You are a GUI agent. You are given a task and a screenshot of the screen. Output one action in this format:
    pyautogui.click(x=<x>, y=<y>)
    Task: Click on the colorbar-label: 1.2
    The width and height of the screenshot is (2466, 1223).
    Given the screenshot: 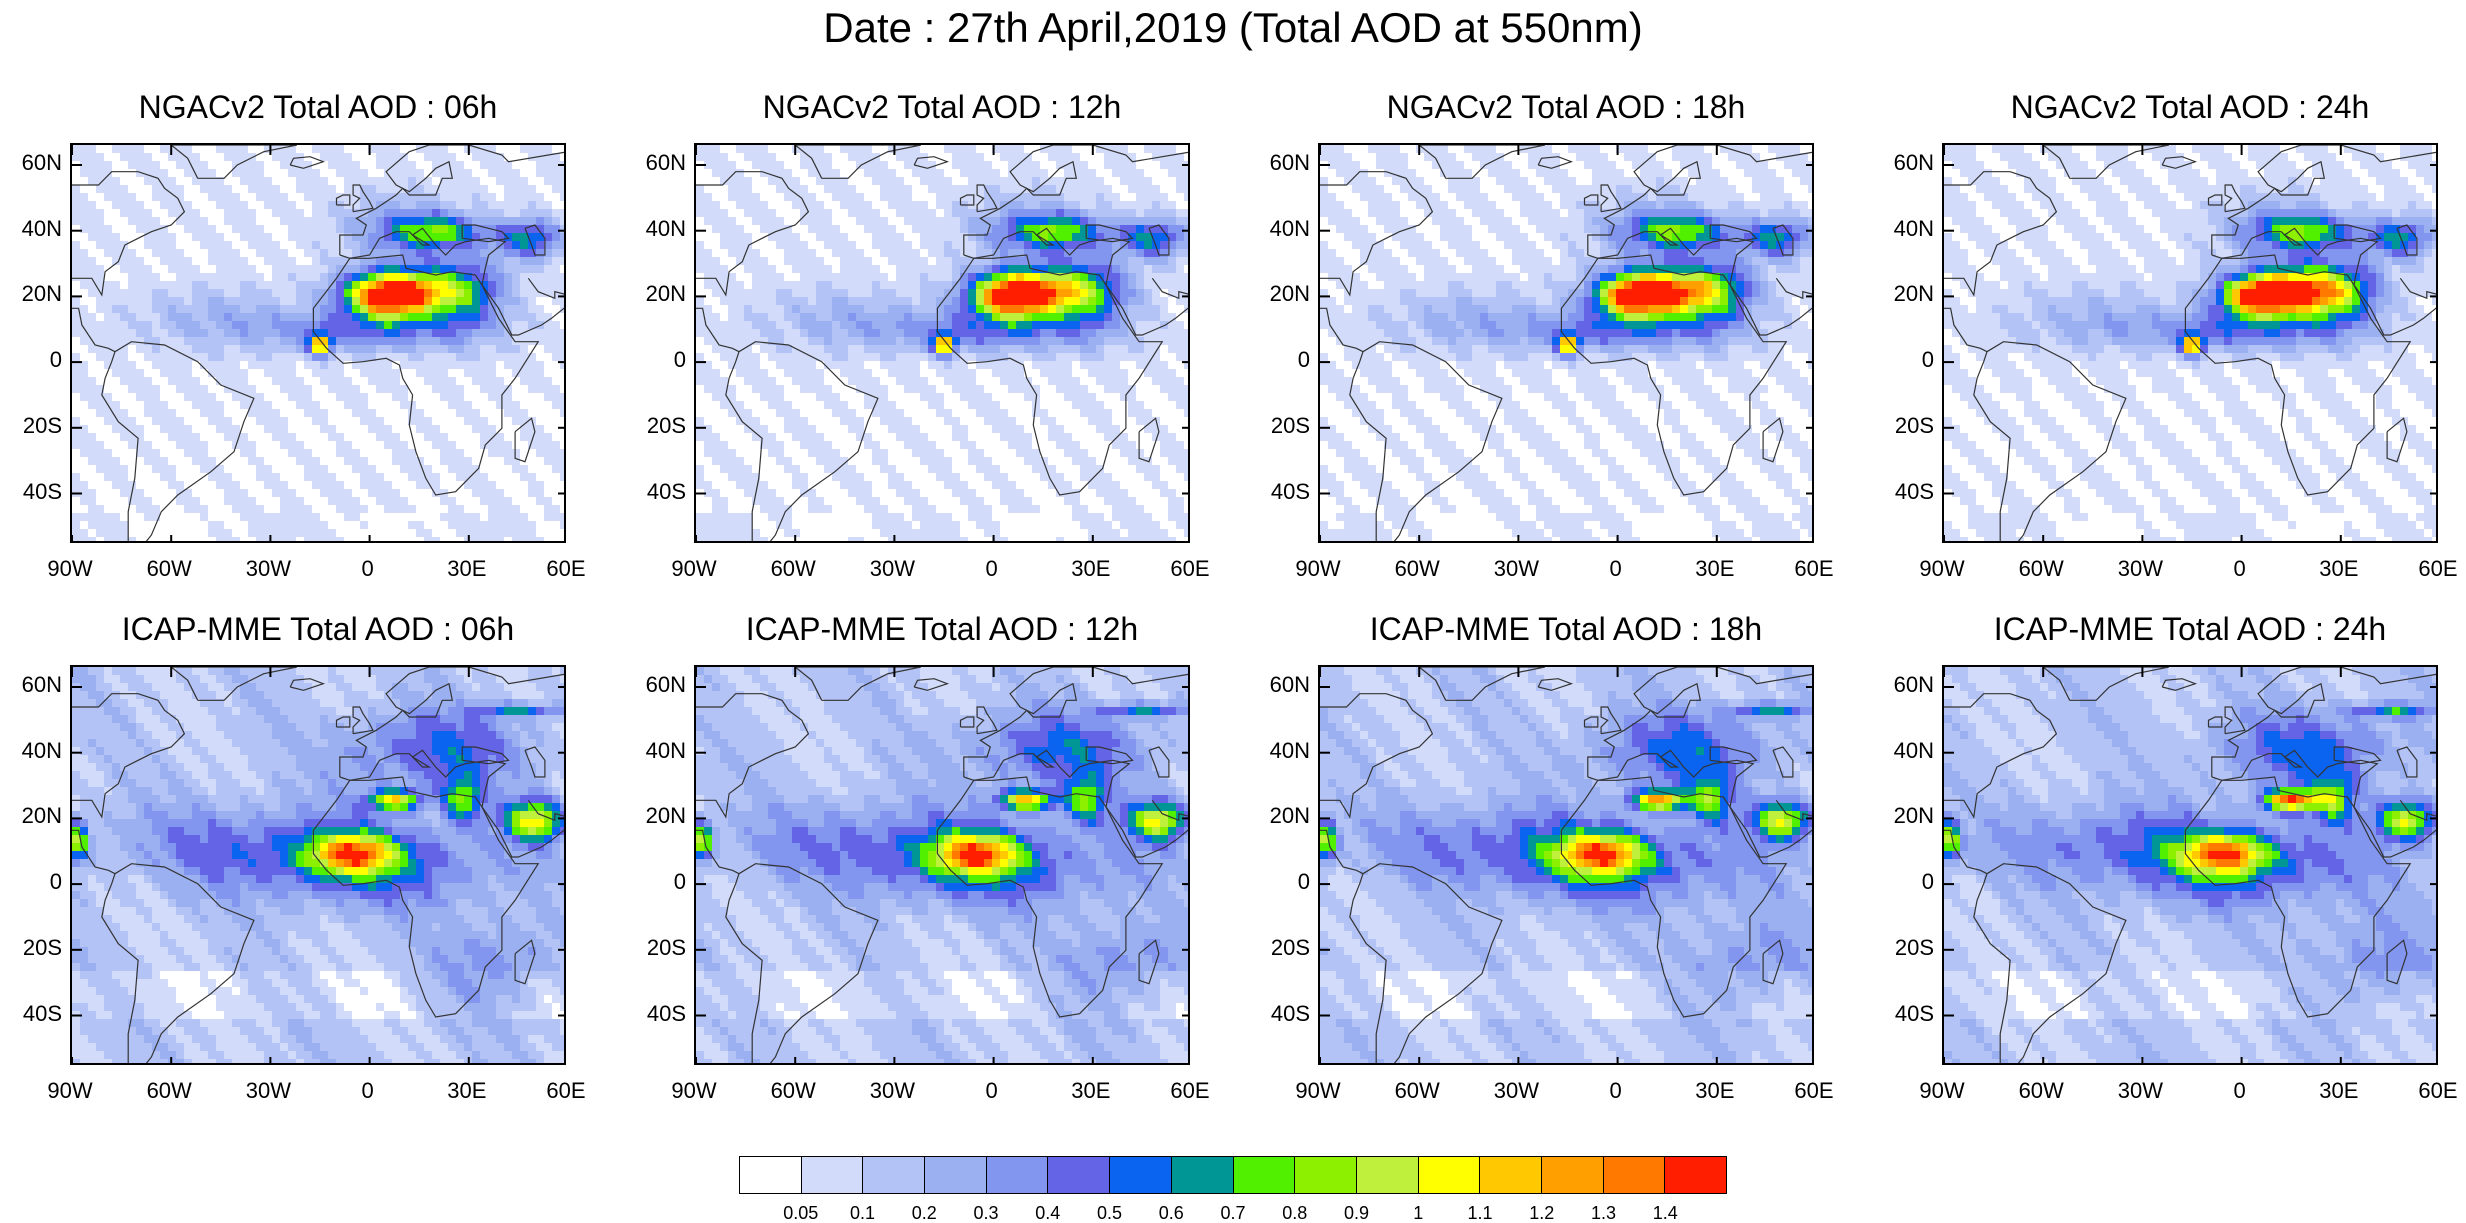 What is the action you would take?
    pyautogui.click(x=1542, y=1213)
    